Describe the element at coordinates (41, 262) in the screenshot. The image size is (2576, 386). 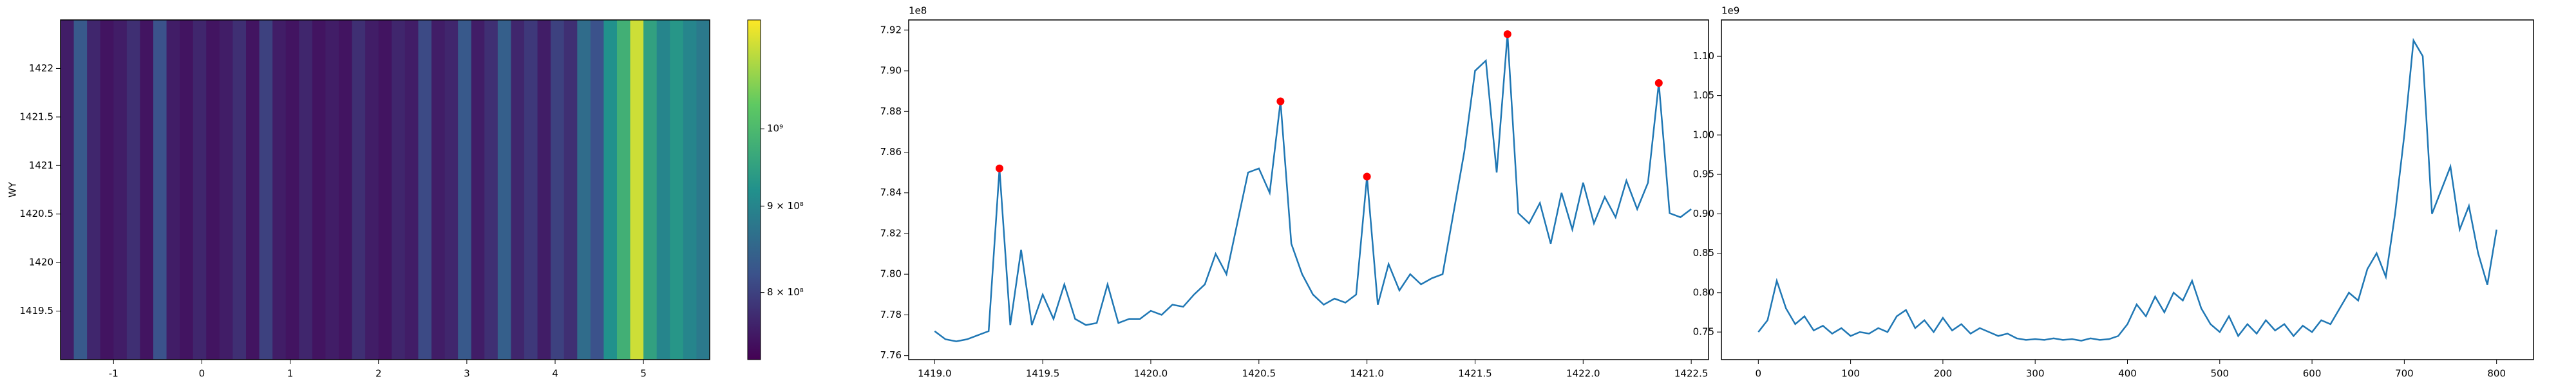
I see `y-tick-label: 1420` at that location.